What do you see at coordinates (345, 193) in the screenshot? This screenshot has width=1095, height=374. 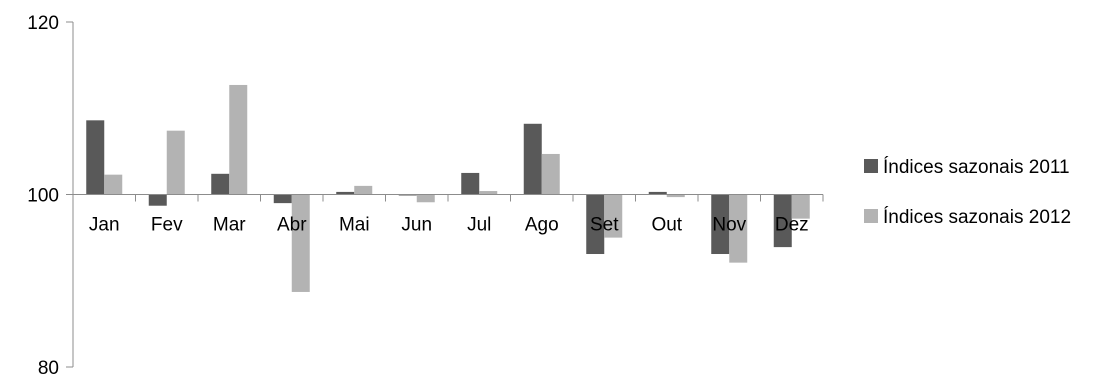 I see `bar-2011-mai` at bounding box center [345, 193].